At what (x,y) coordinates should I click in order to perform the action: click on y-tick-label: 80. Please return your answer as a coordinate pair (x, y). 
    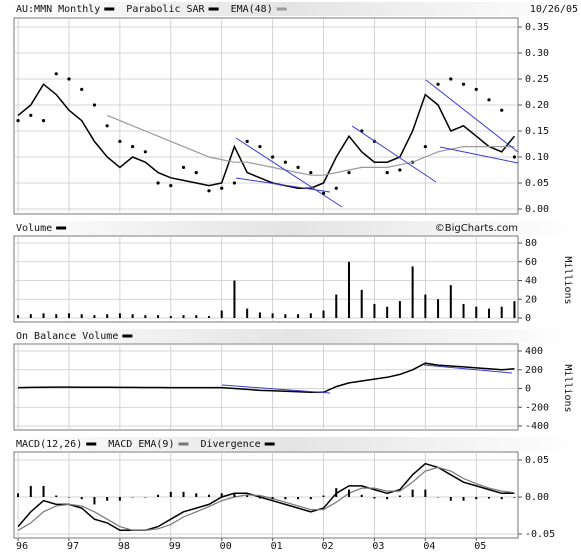
    Looking at the image, I should click on (531, 243).